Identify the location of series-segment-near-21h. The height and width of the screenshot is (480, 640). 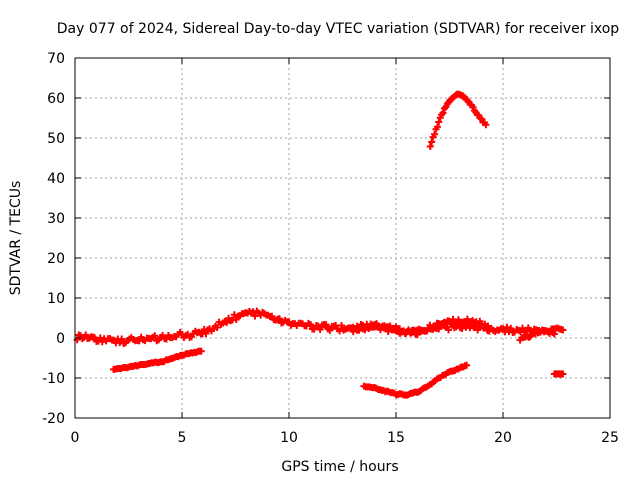
(537, 335).